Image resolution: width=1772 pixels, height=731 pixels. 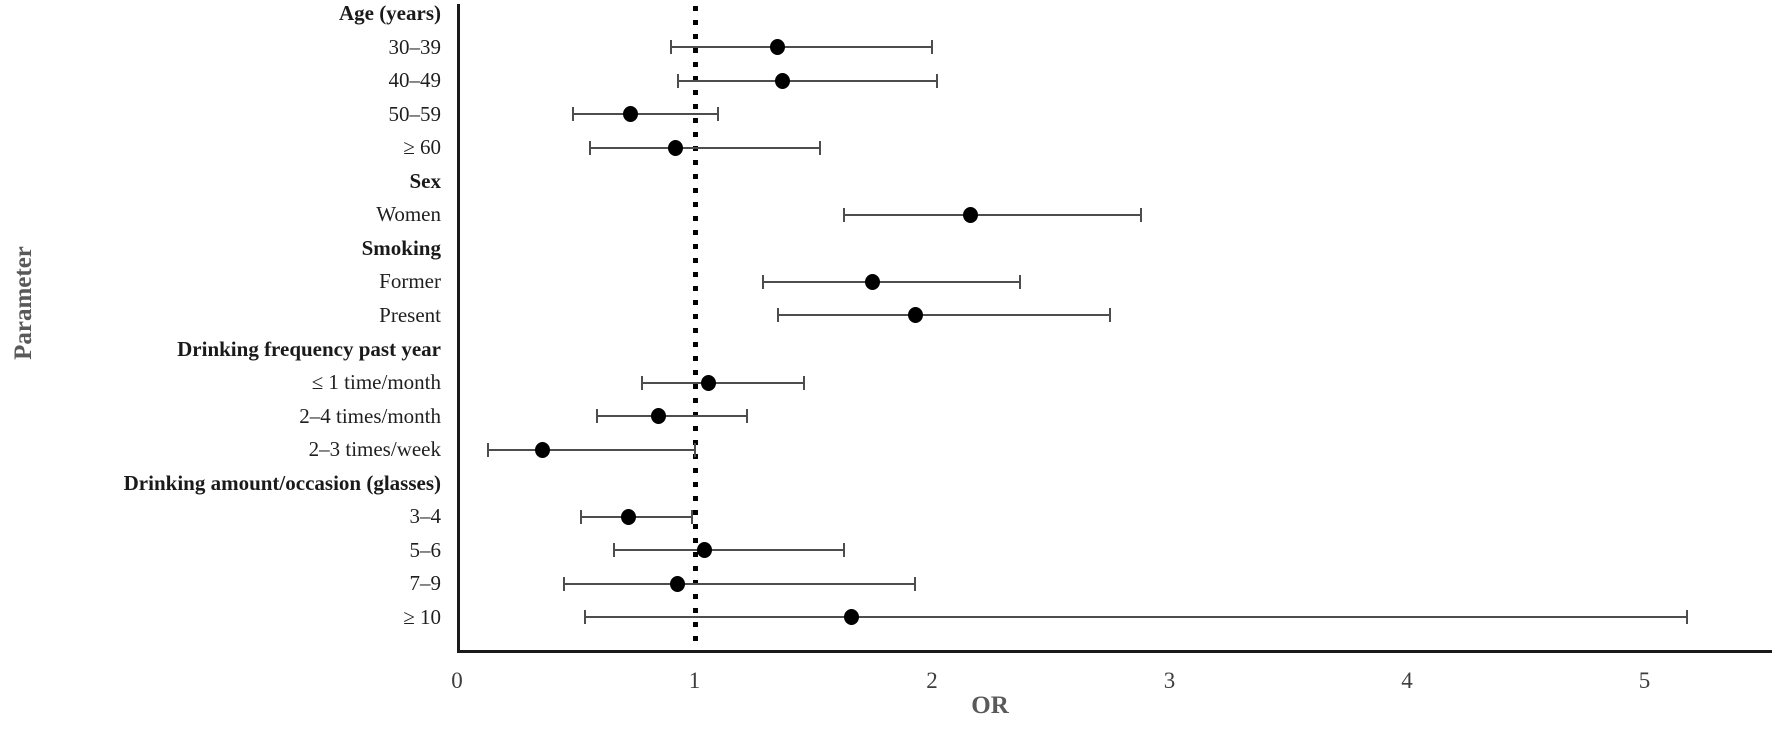 What do you see at coordinates (1169, 680) in the screenshot?
I see `x-tick-label: 3` at bounding box center [1169, 680].